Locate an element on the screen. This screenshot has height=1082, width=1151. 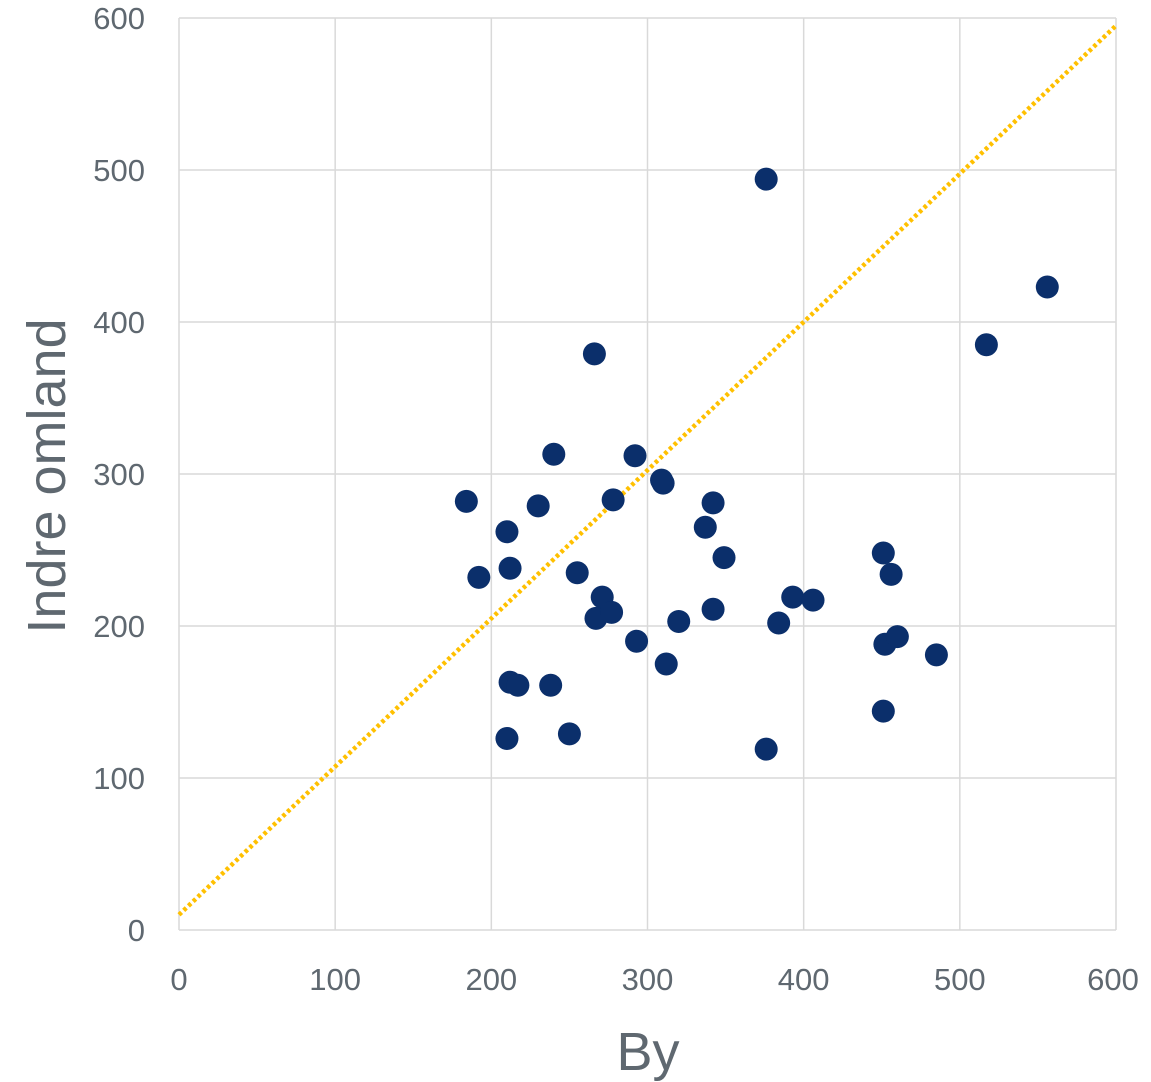
y-tick-label: 400 is located at coordinates (119, 322).